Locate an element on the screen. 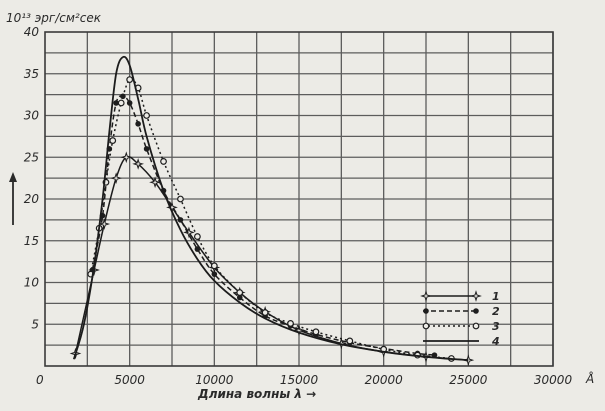  y-tick-label: 35 is located at coordinates (31, 74).